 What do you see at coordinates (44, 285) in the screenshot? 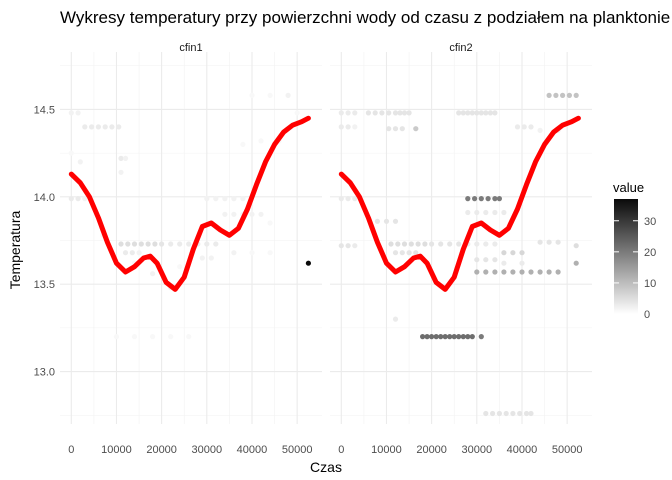
I see `y-tick-label: 13.5` at bounding box center [44, 285].